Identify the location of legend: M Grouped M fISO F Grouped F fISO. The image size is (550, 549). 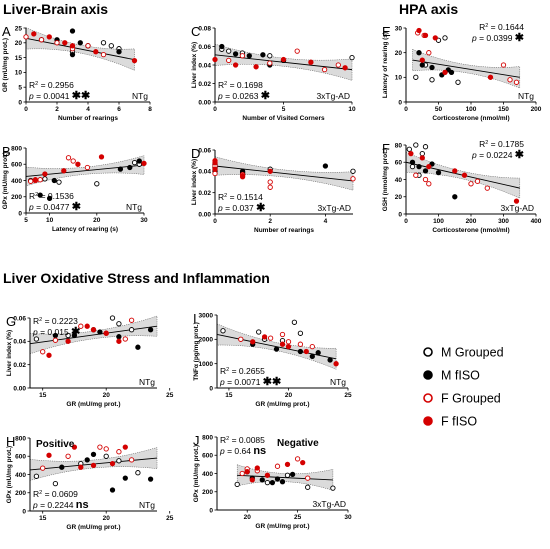
(463, 387).